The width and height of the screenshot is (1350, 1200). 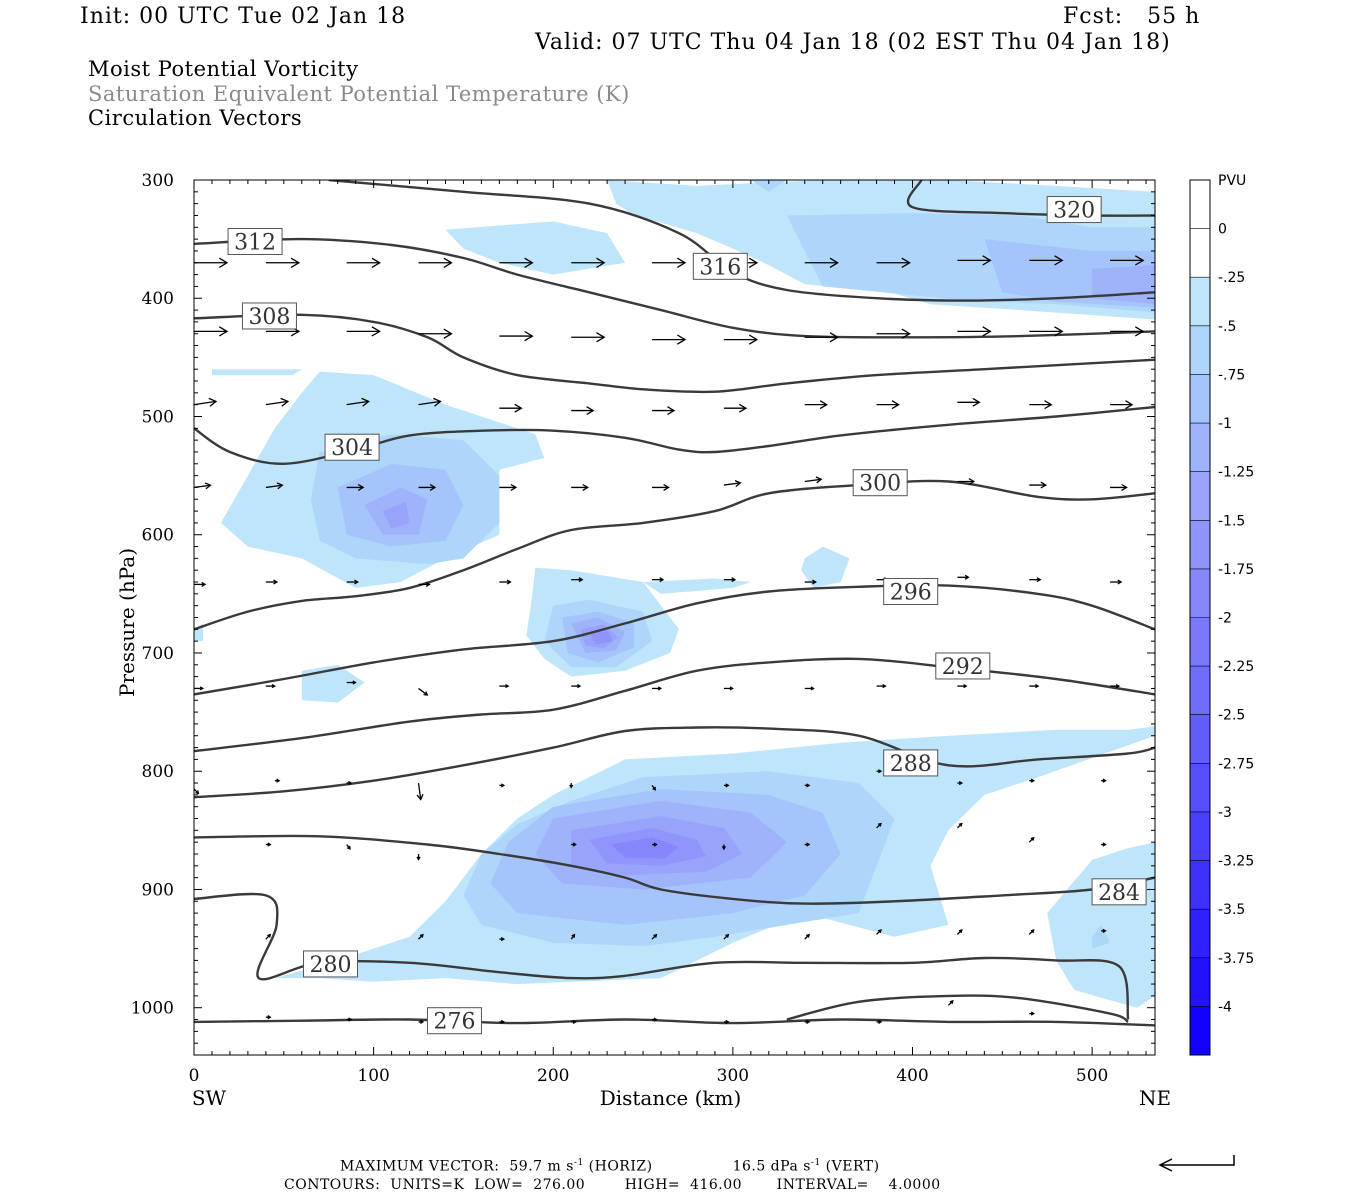 What do you see at coordinates (1155, 1098) in the screenshot?
I see `x-end-label-ne: NE` at bounding box center [1155, 1098].